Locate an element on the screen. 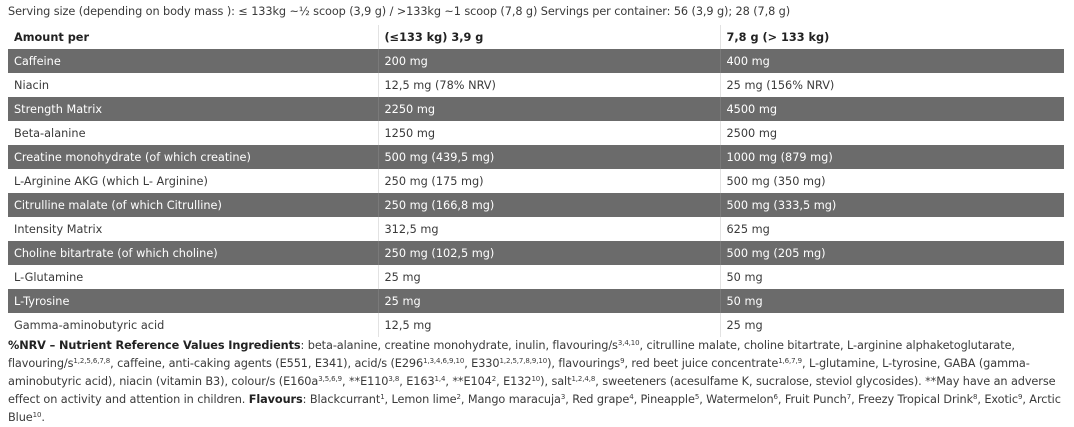 The image size is (1074, 427). large-serving-value: 500 mg (350 mg) is located at coordinates (776, 181).